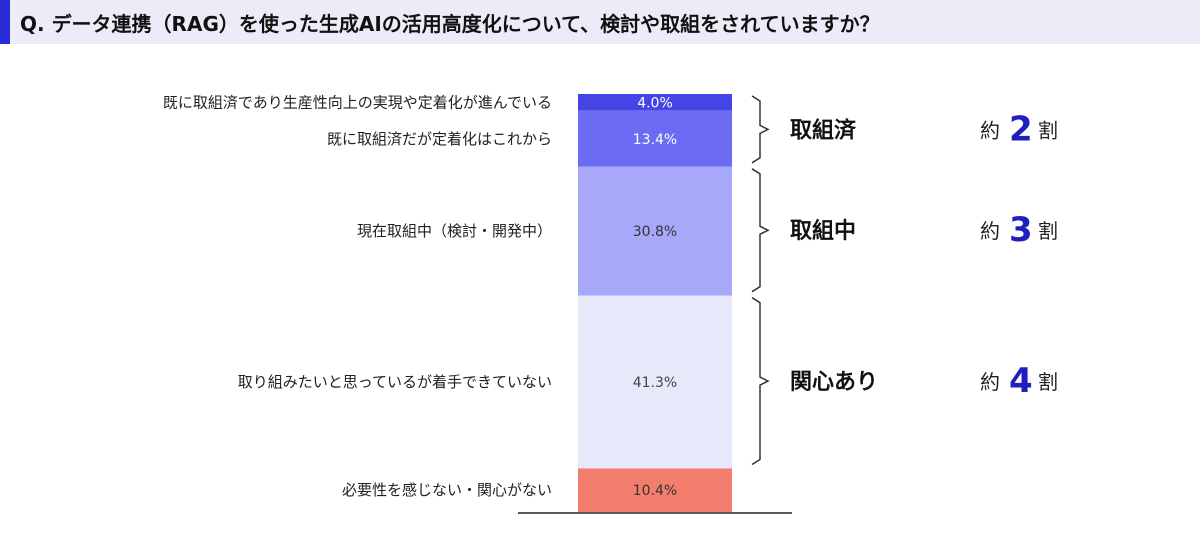  I want to click on data-label: 30.8%, so click(655, 232).